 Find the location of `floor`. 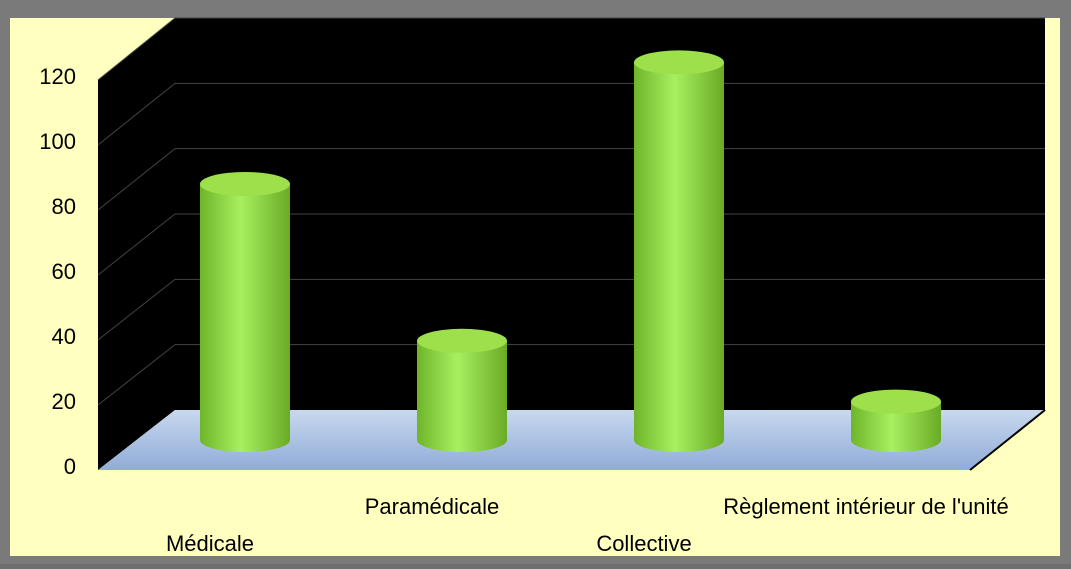

floor is located at coordinates (571, 440).